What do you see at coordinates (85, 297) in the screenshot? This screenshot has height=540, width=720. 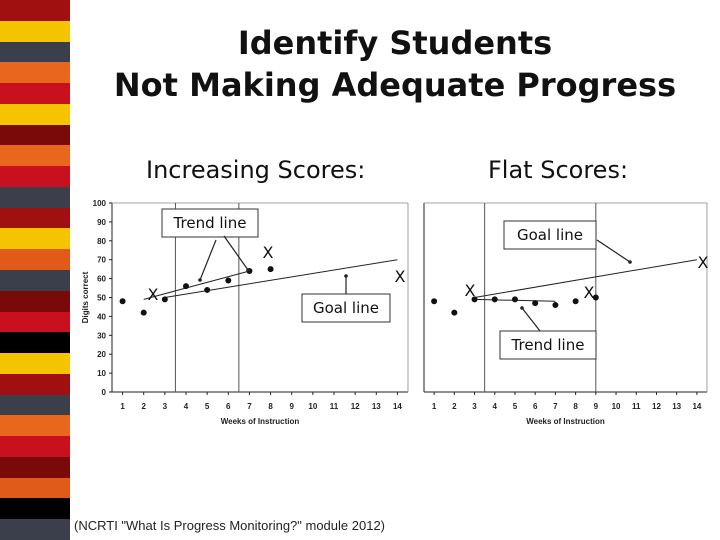 I see `y-axis-label: Digits correct` at bounding box center [85, 297].